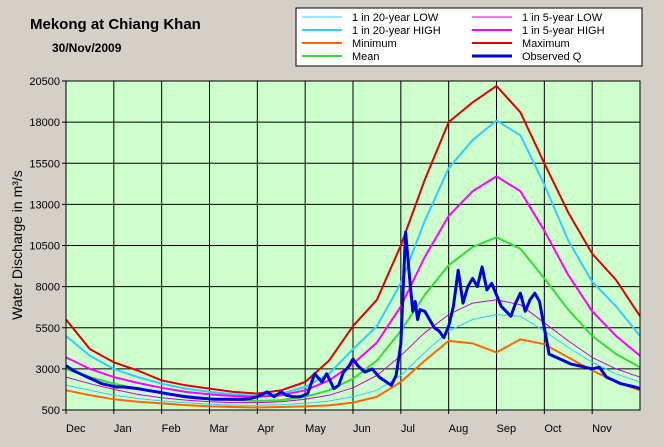 This screenshot has width=664, height=447. Describe the element at coordinates (546, 44) in the screenshot. I see `legend-label-maximum: Maximum` at that location.